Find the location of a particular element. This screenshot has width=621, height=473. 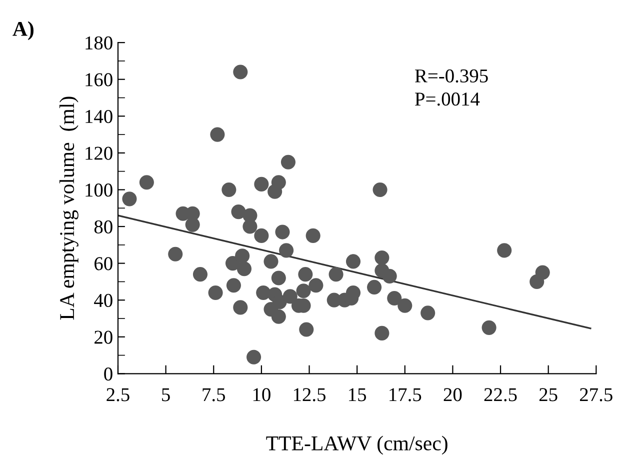

chart-title: A) is located at coordinates (23, 30).